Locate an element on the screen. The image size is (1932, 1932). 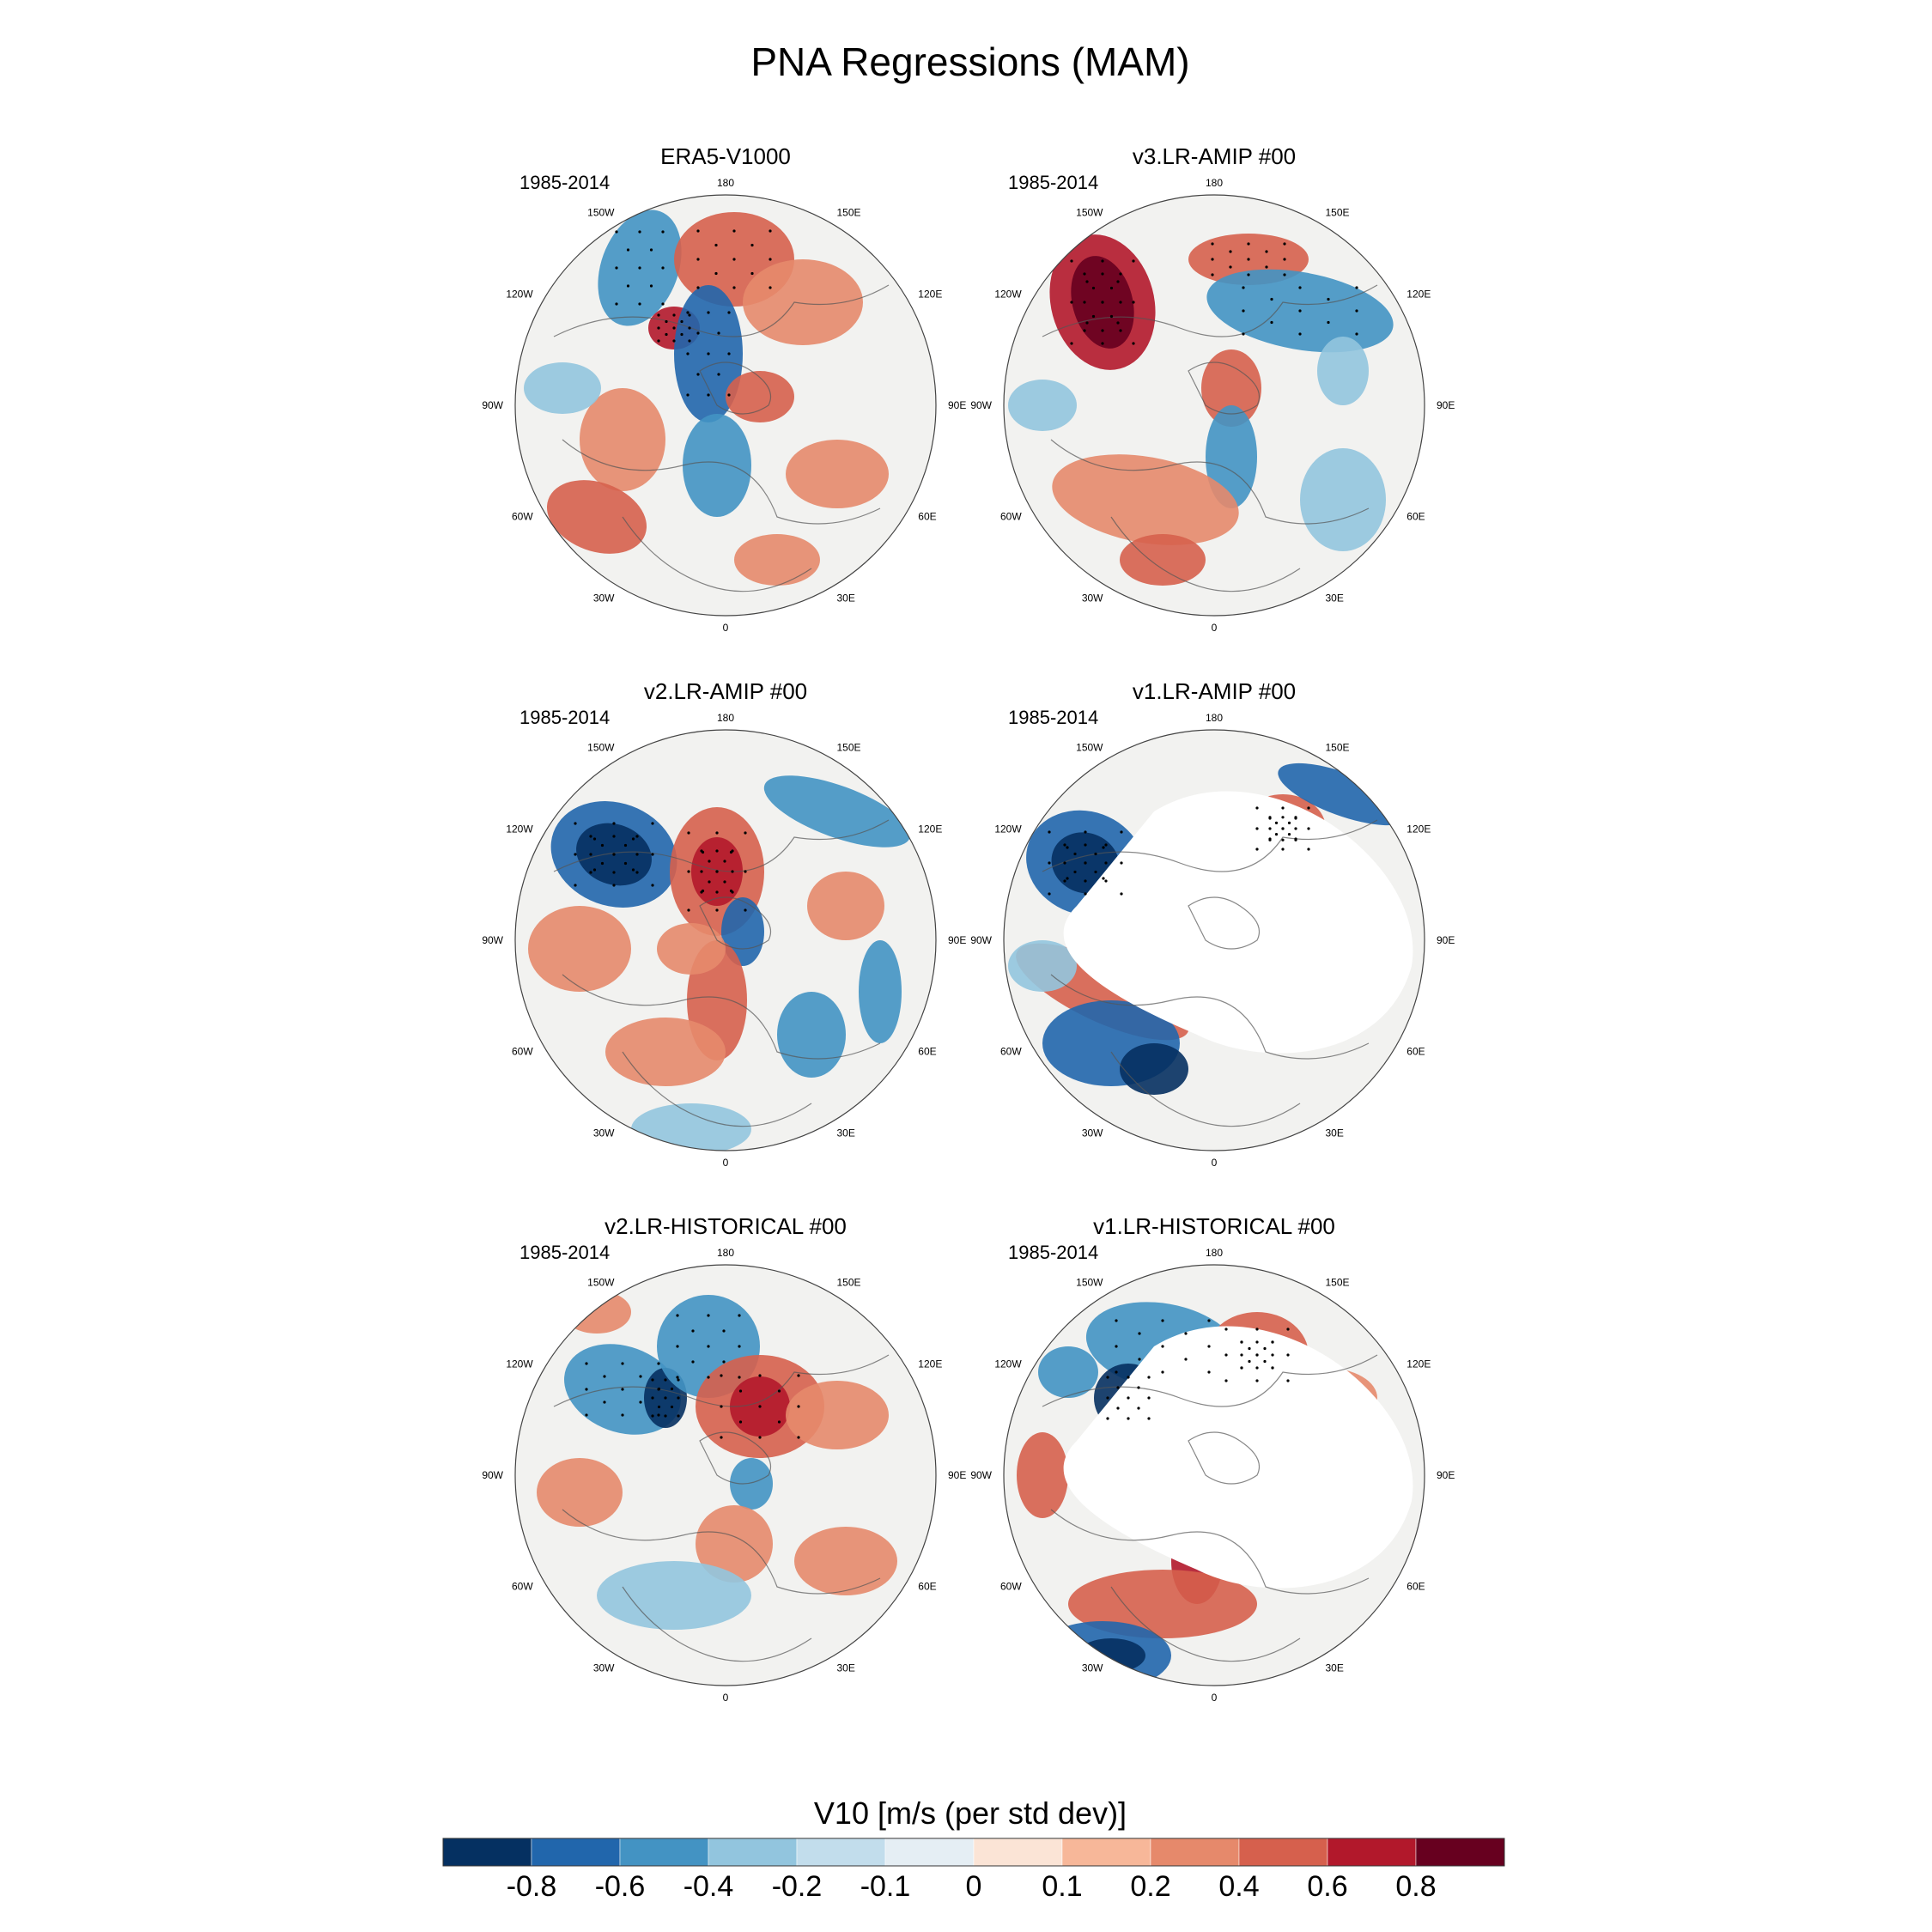
colorbar-tick-label: 0.1 is located at coordinates (1062, 1887).